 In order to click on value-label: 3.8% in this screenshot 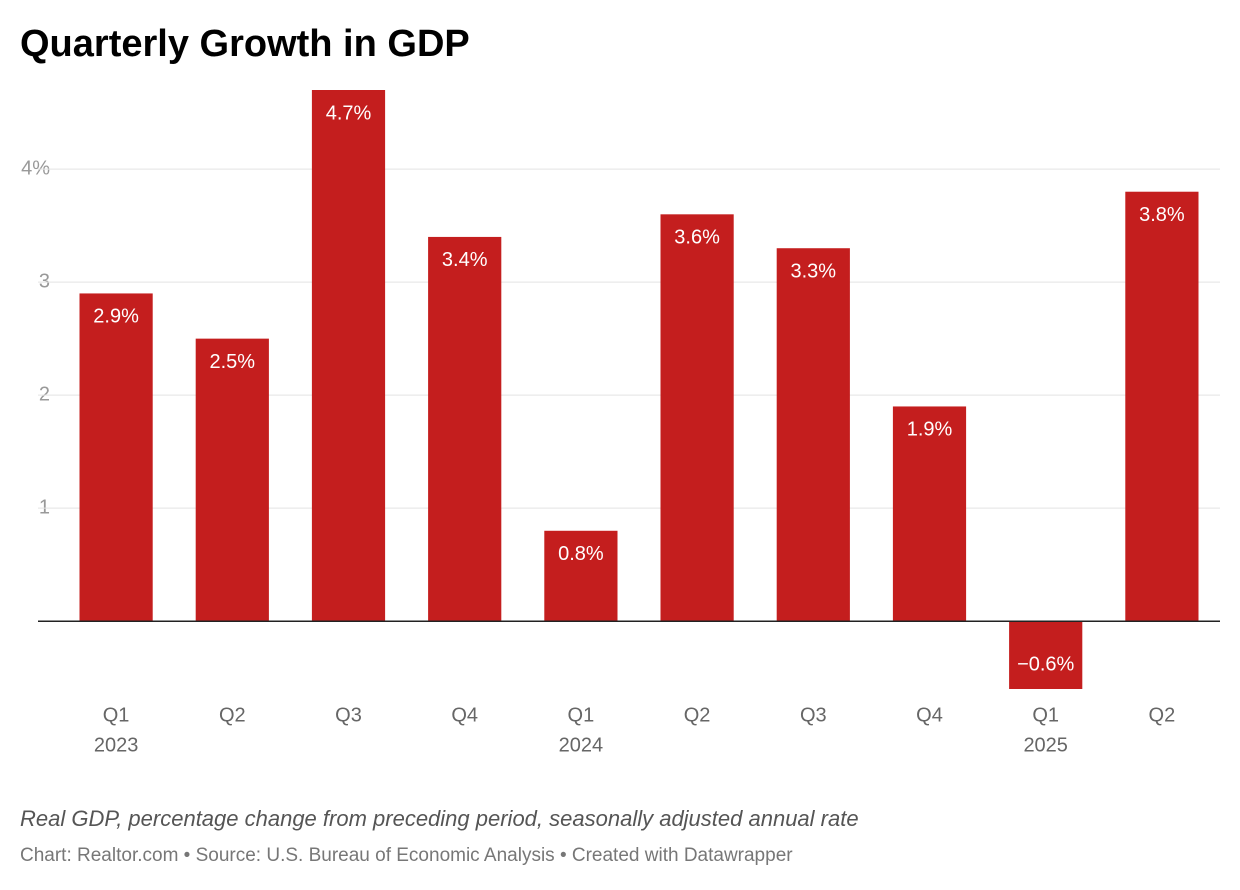, I will do `click(1162, 215)`.